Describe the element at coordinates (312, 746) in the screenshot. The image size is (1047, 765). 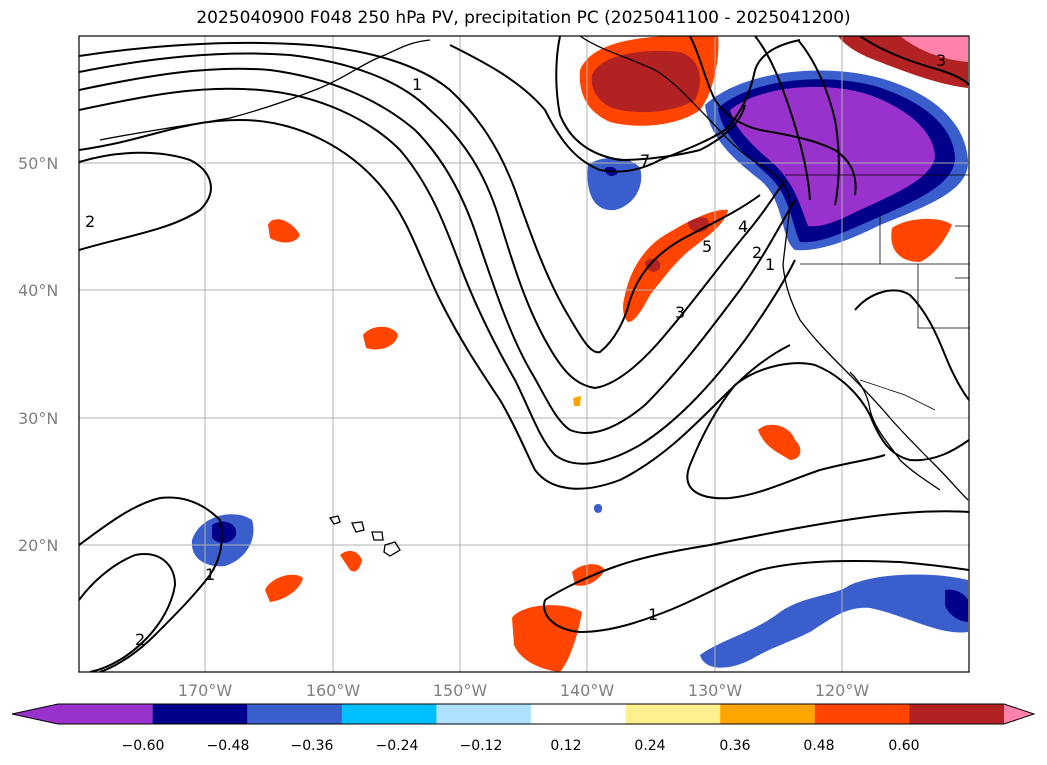
I see `colorbar-tick: −0.36` at that location.